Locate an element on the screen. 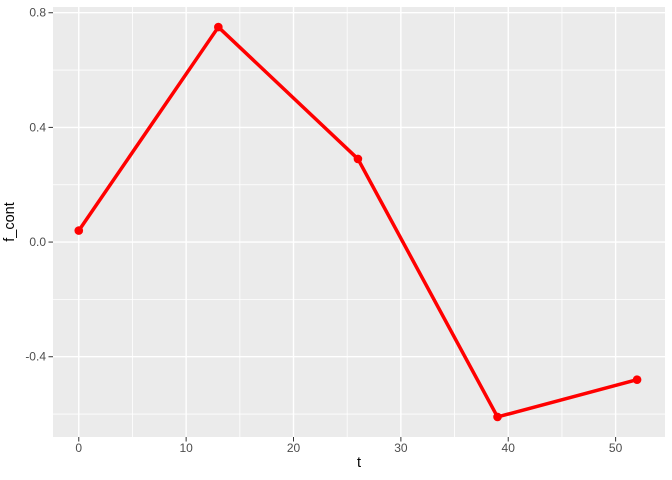 The image size is (672, 480). x-tick-label: 20 is located at coordinates (294, 448).